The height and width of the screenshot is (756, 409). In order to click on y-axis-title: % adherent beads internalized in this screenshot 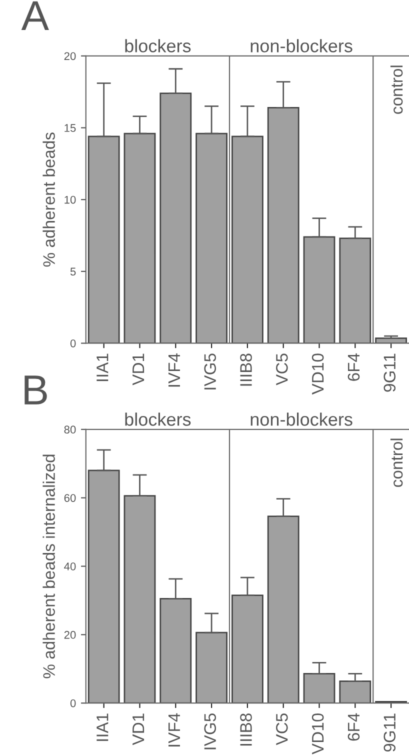, I will do `click(48, 566)`.